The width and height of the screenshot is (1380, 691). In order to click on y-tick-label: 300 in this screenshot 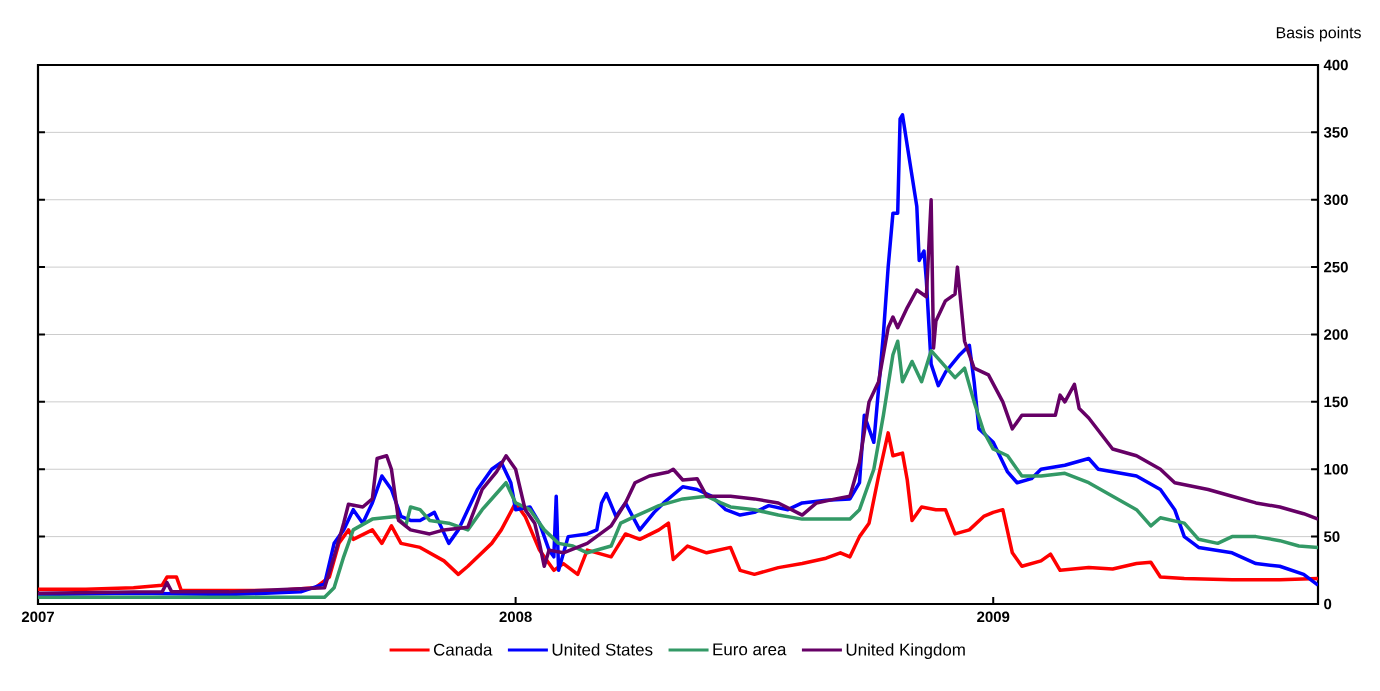, I will do `click(1335, 200)`.